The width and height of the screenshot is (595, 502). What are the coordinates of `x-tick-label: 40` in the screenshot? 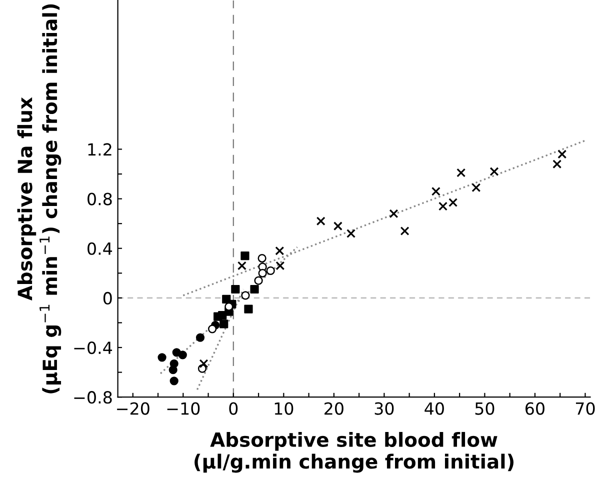 It's located at (434, 408).